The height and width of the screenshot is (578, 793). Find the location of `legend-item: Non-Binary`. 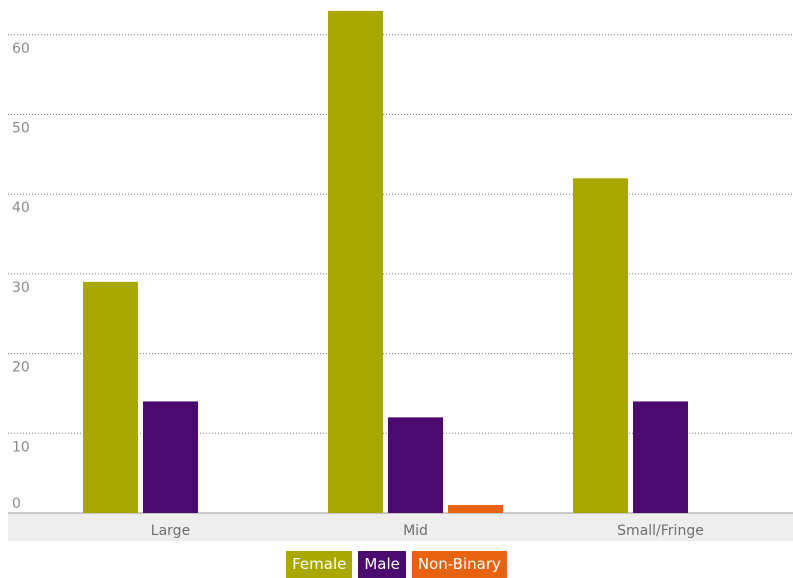

legend-item: Non-Binary is located at coordinates (459, 564).